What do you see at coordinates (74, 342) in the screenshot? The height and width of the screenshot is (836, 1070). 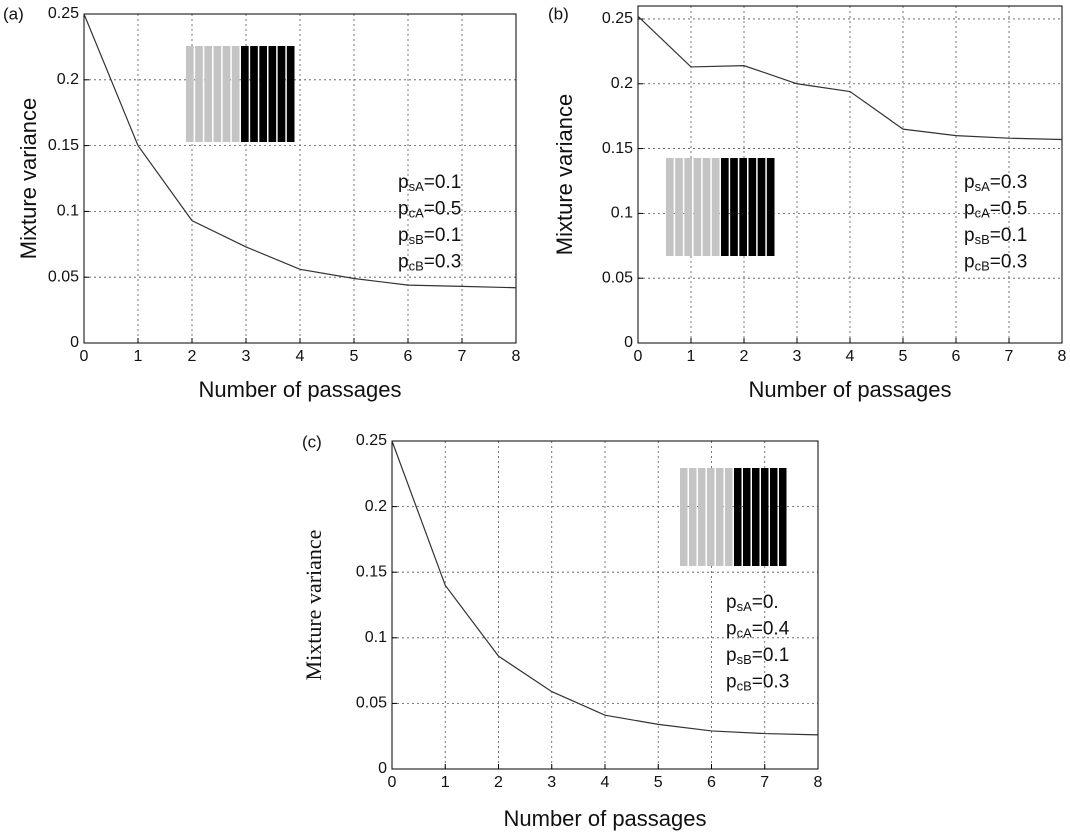 I see `y-tick-label: 0` at bounding box center [74, 342].